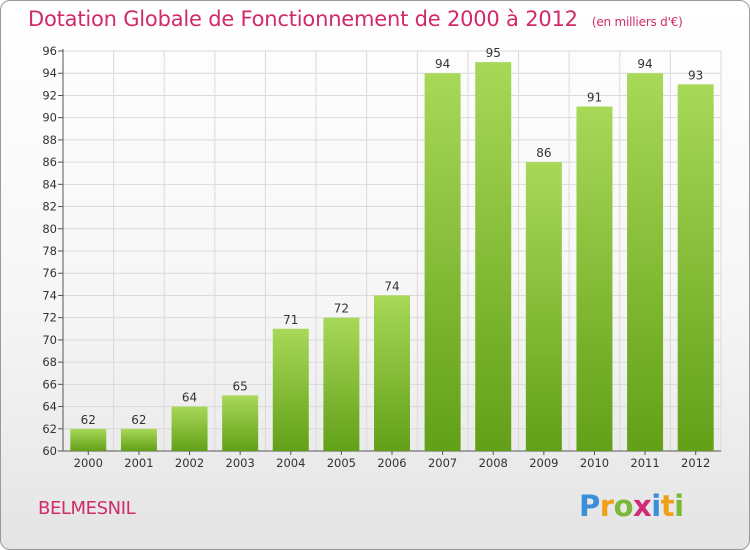 This screenshot has height=550, width=750. I want to click on y-tick-label: 96, so click(49, 51).